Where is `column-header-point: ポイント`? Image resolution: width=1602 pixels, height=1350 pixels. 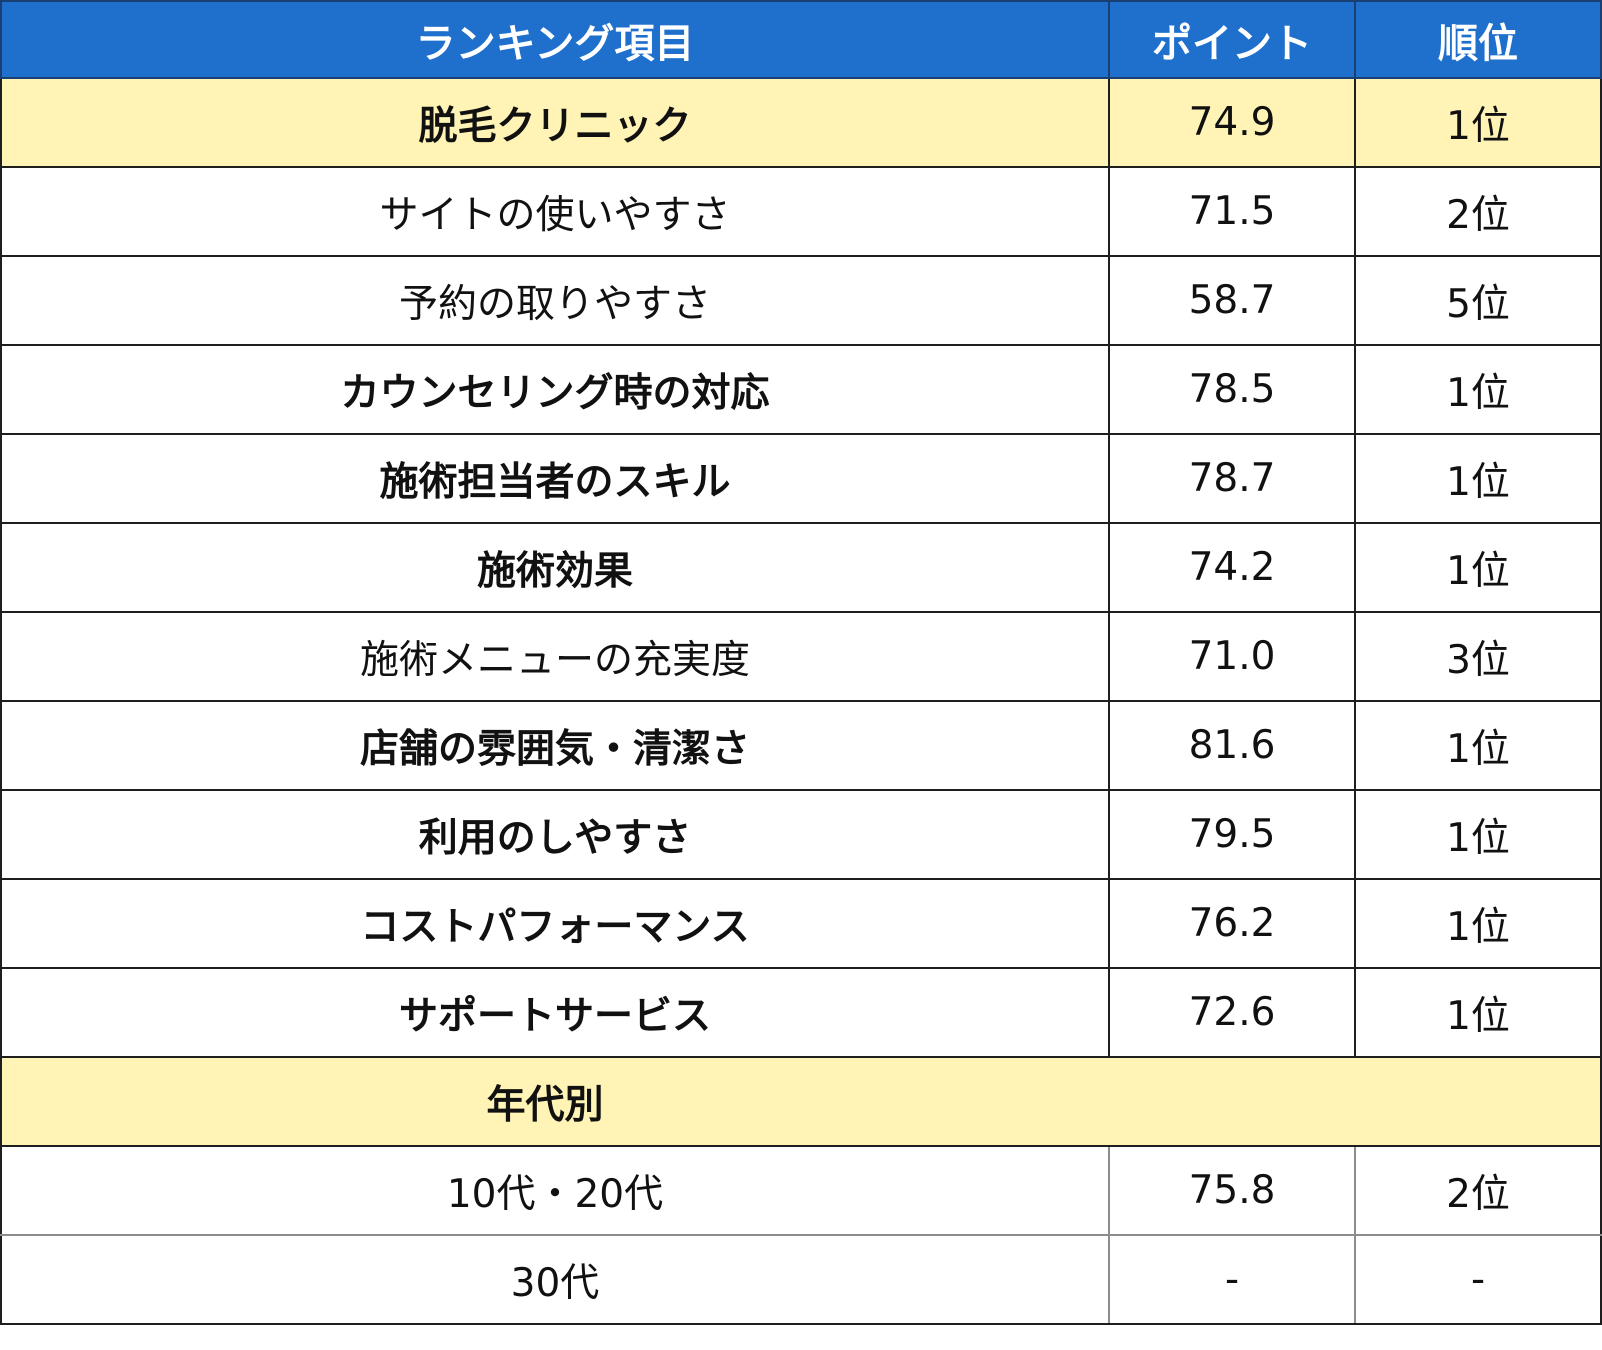
column-header-point: ポイント is located at coordinates (1232, 39).